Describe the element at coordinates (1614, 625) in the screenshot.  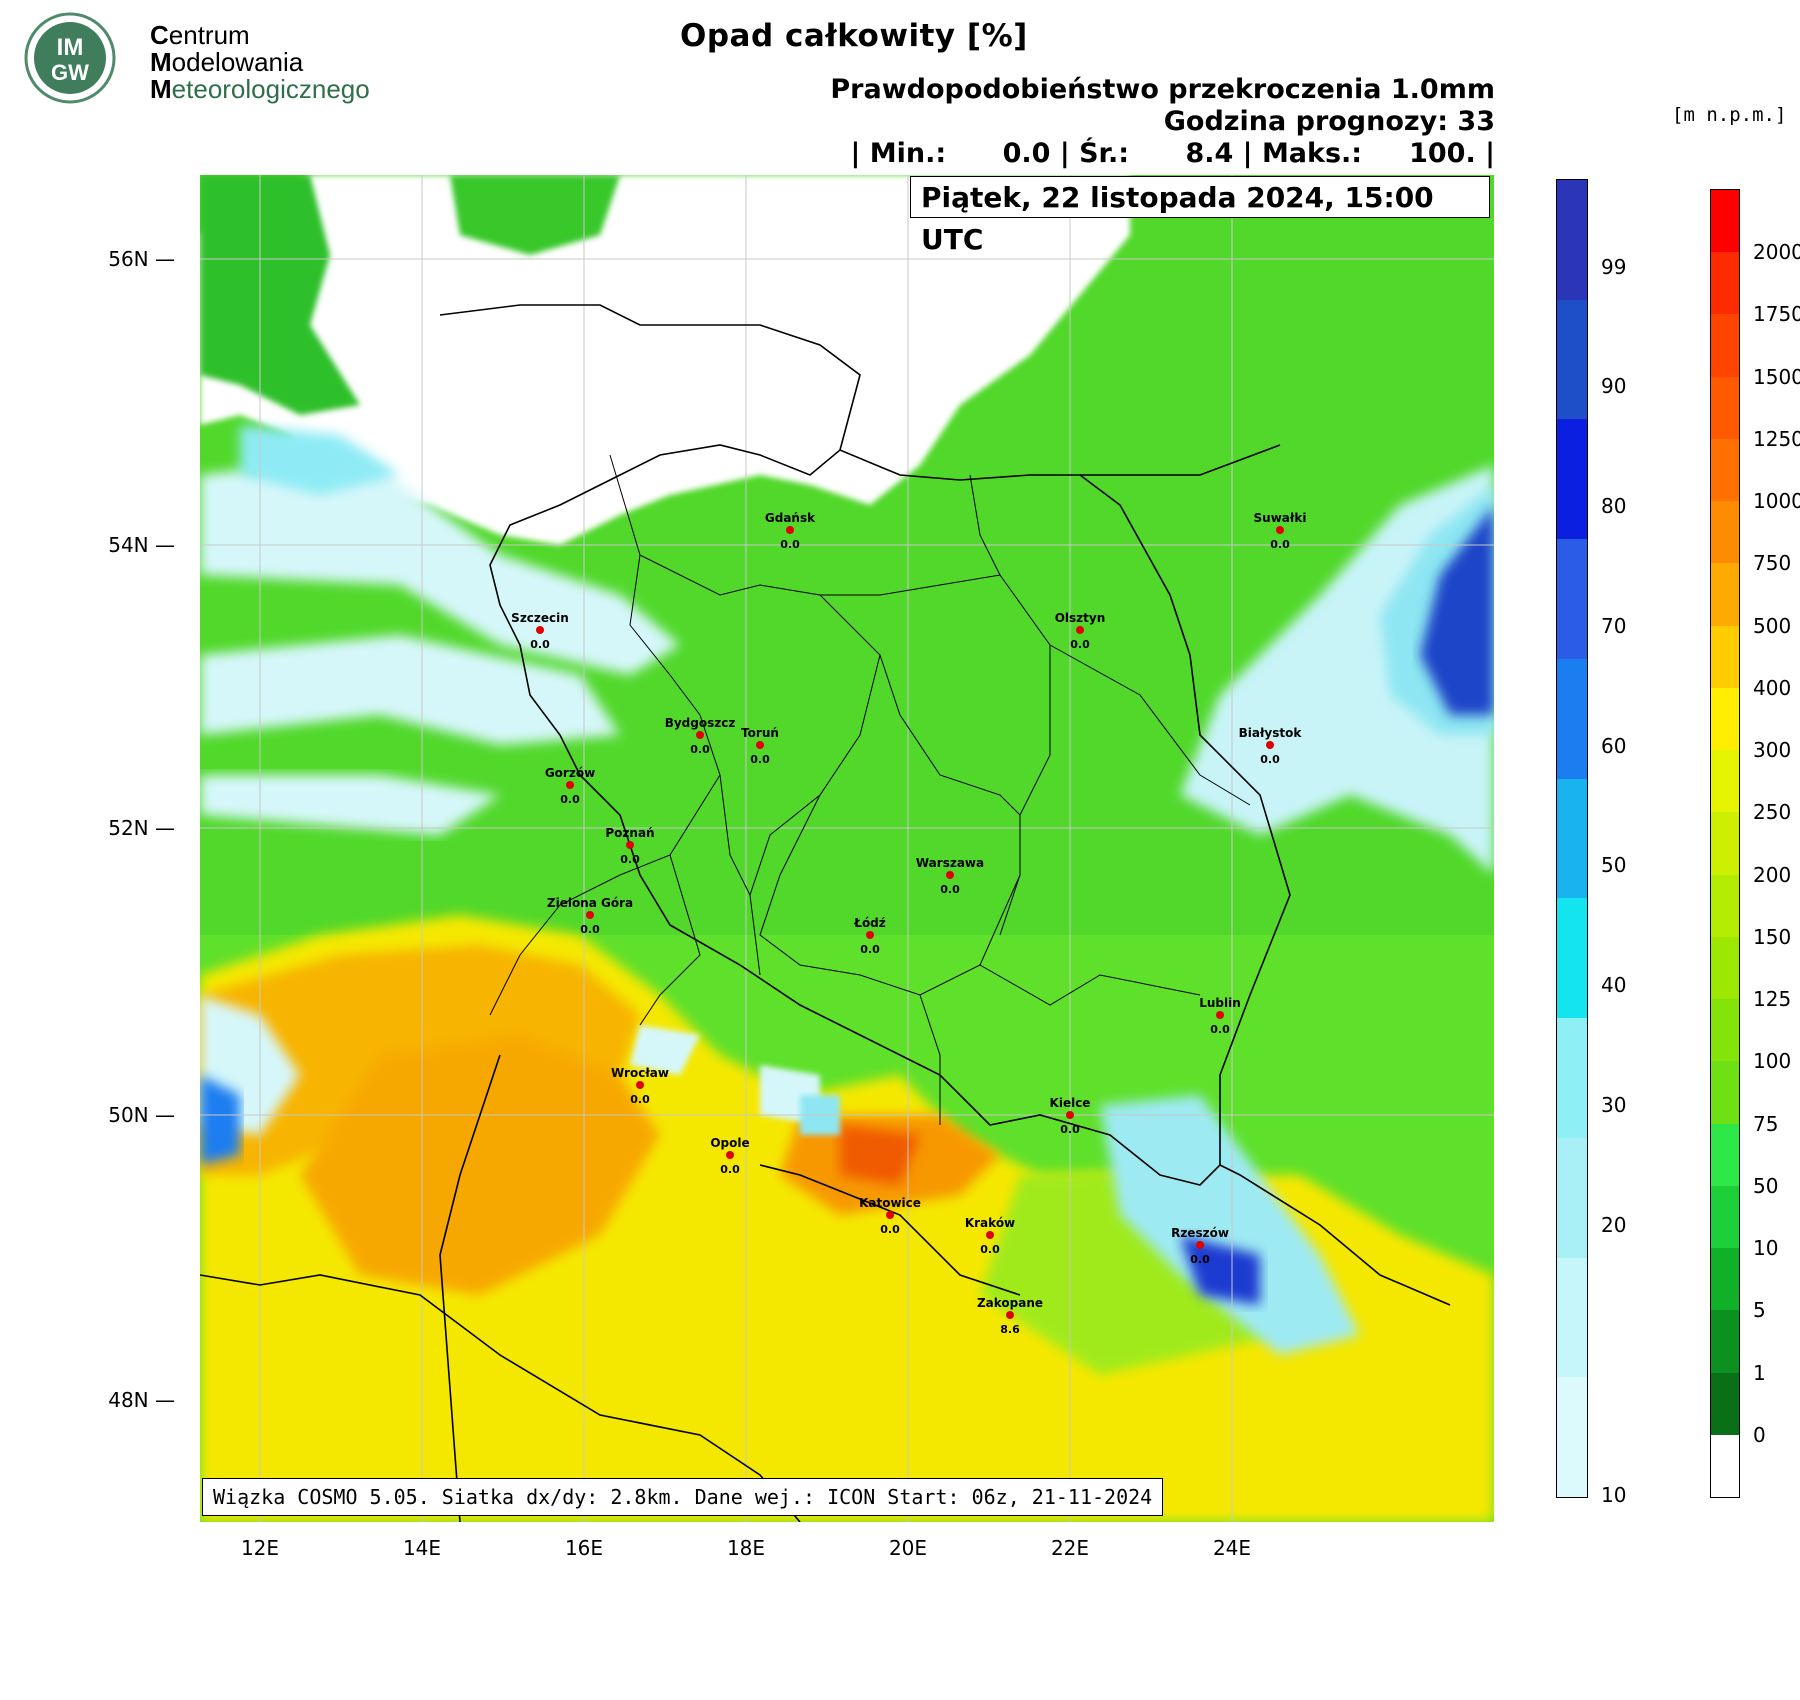
I see `probability-colorbar-label: 70` at that location.